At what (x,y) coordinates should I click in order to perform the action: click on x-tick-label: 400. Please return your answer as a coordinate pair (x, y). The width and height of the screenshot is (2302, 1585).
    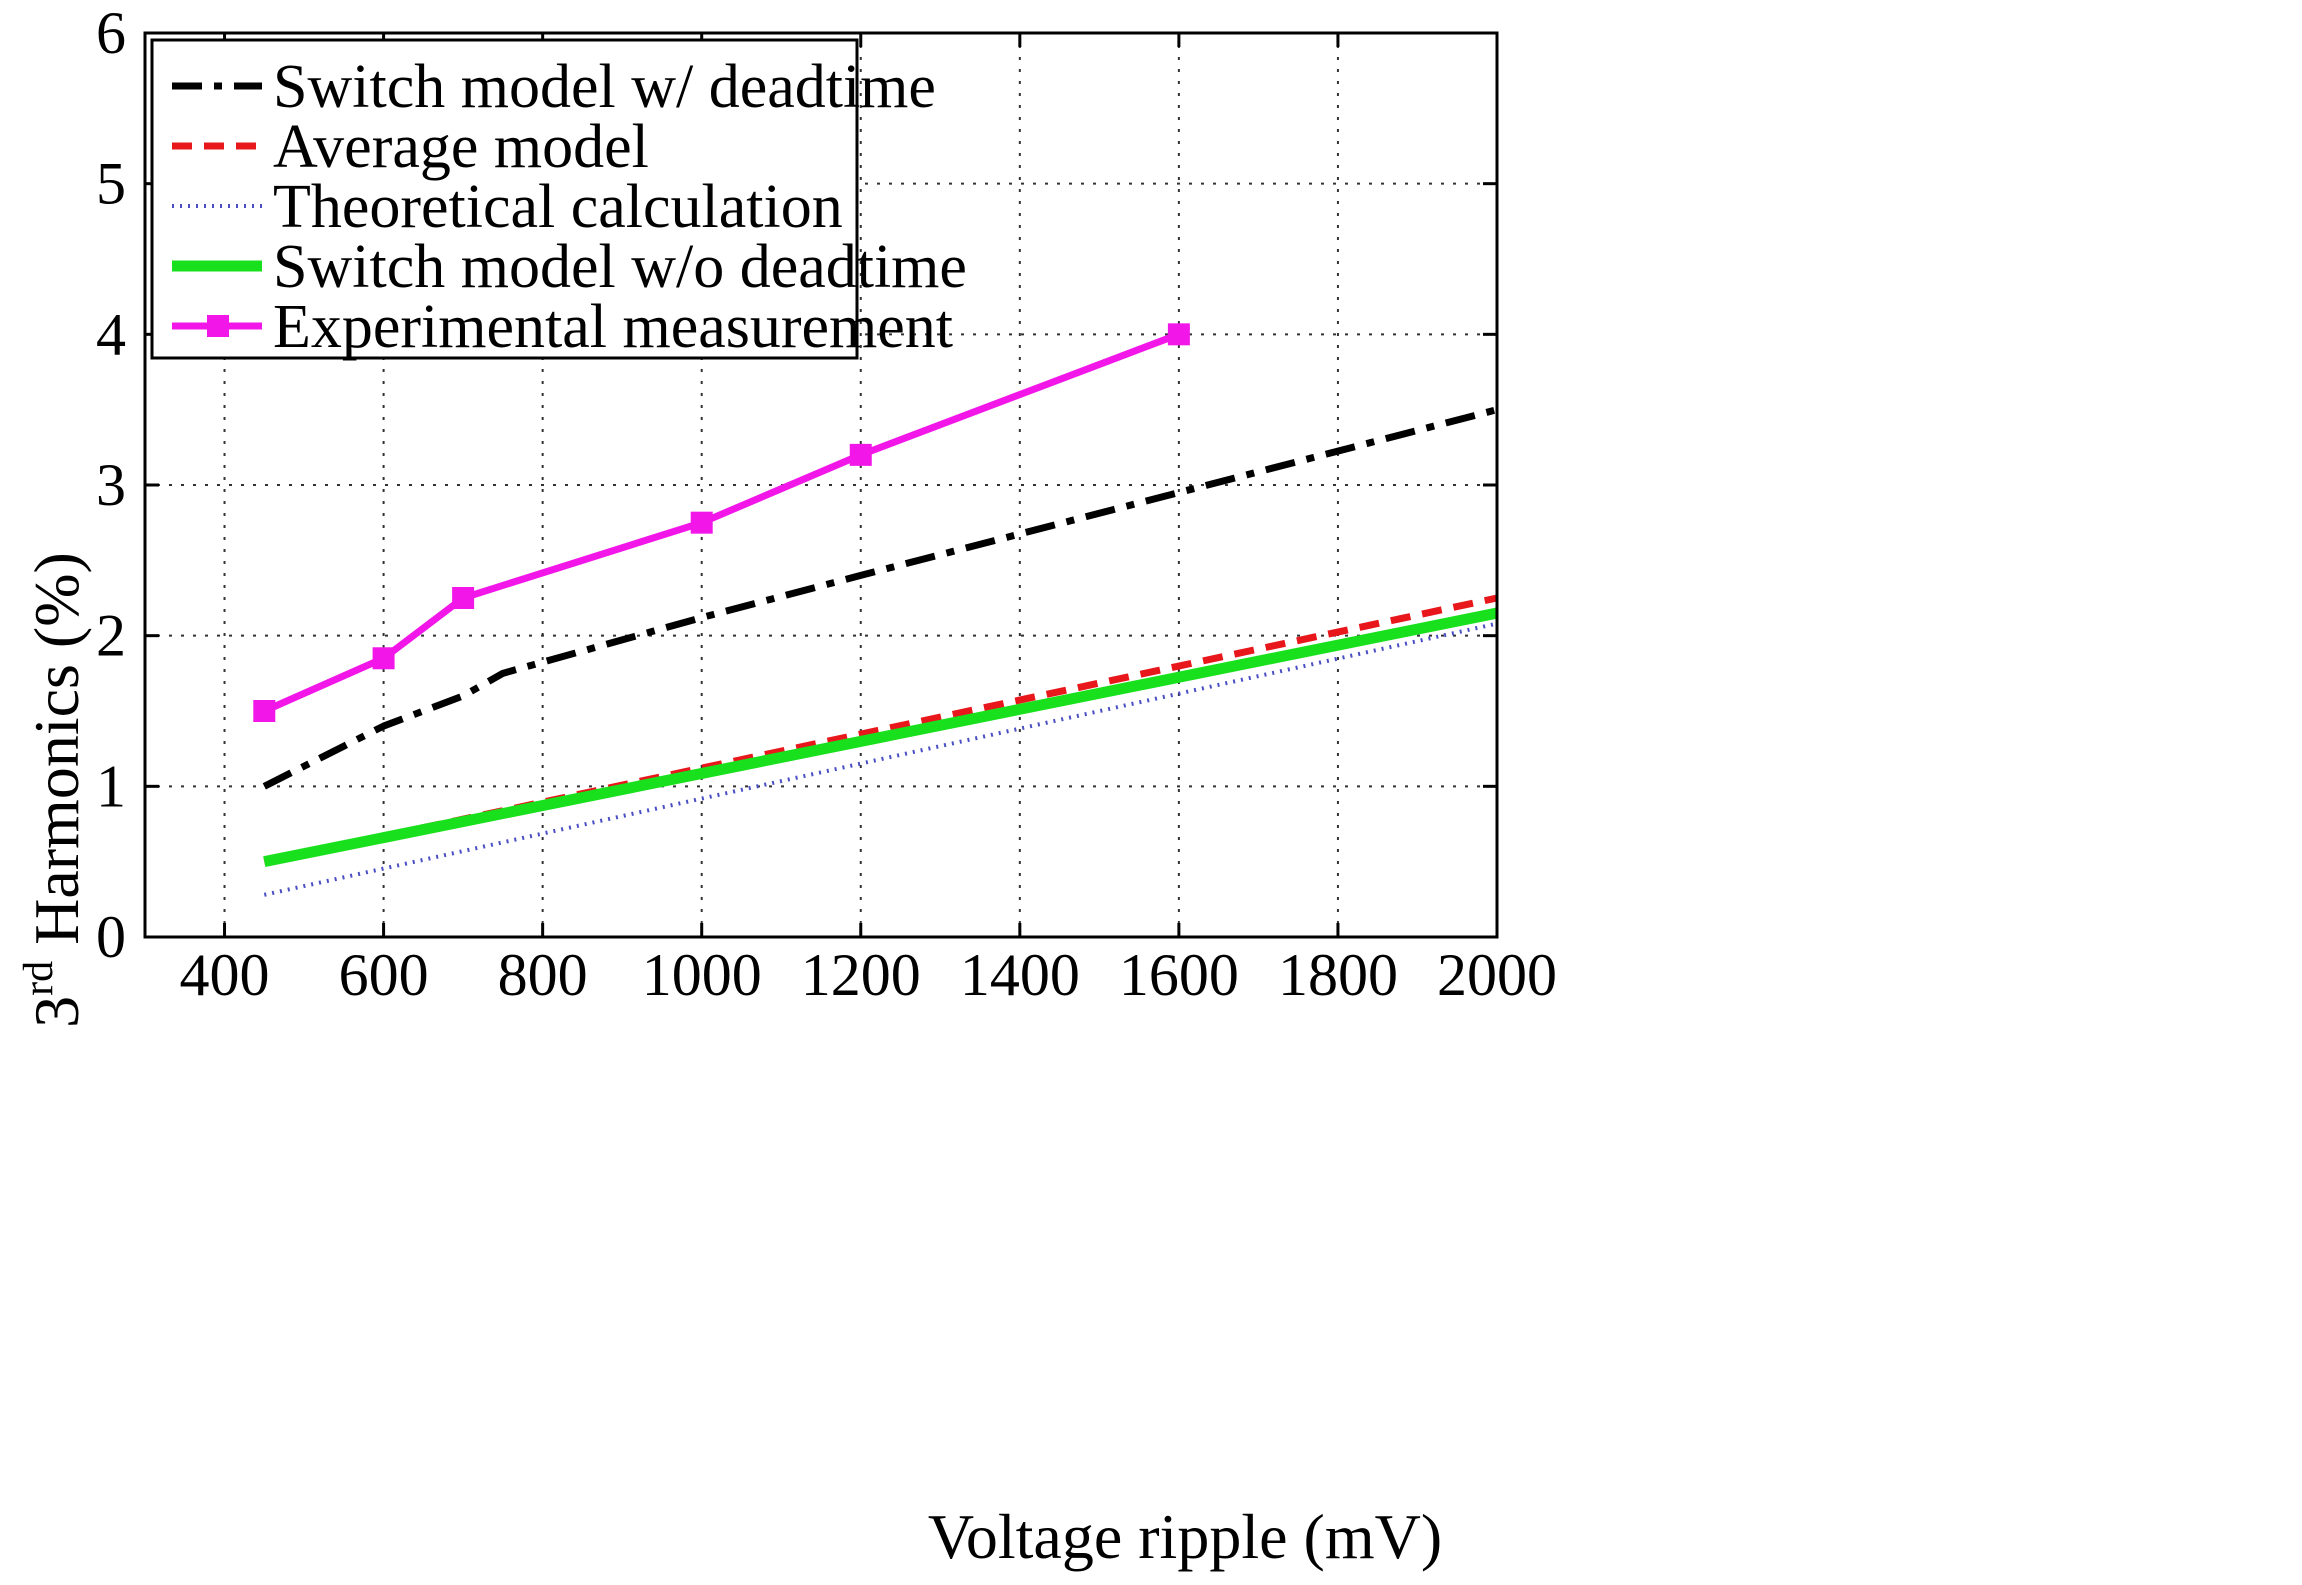
    Looking at the image, I should click on (225, 975).